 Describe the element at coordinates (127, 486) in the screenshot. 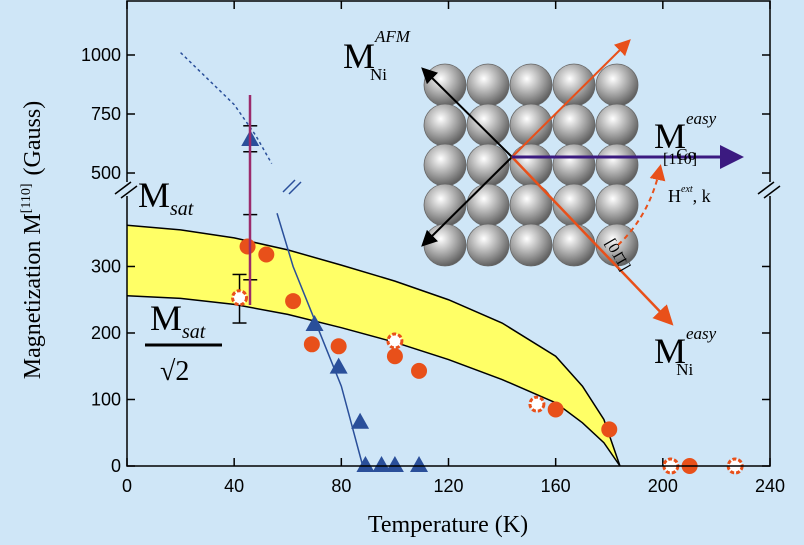

I see `x-tick-label: 0` at that location.